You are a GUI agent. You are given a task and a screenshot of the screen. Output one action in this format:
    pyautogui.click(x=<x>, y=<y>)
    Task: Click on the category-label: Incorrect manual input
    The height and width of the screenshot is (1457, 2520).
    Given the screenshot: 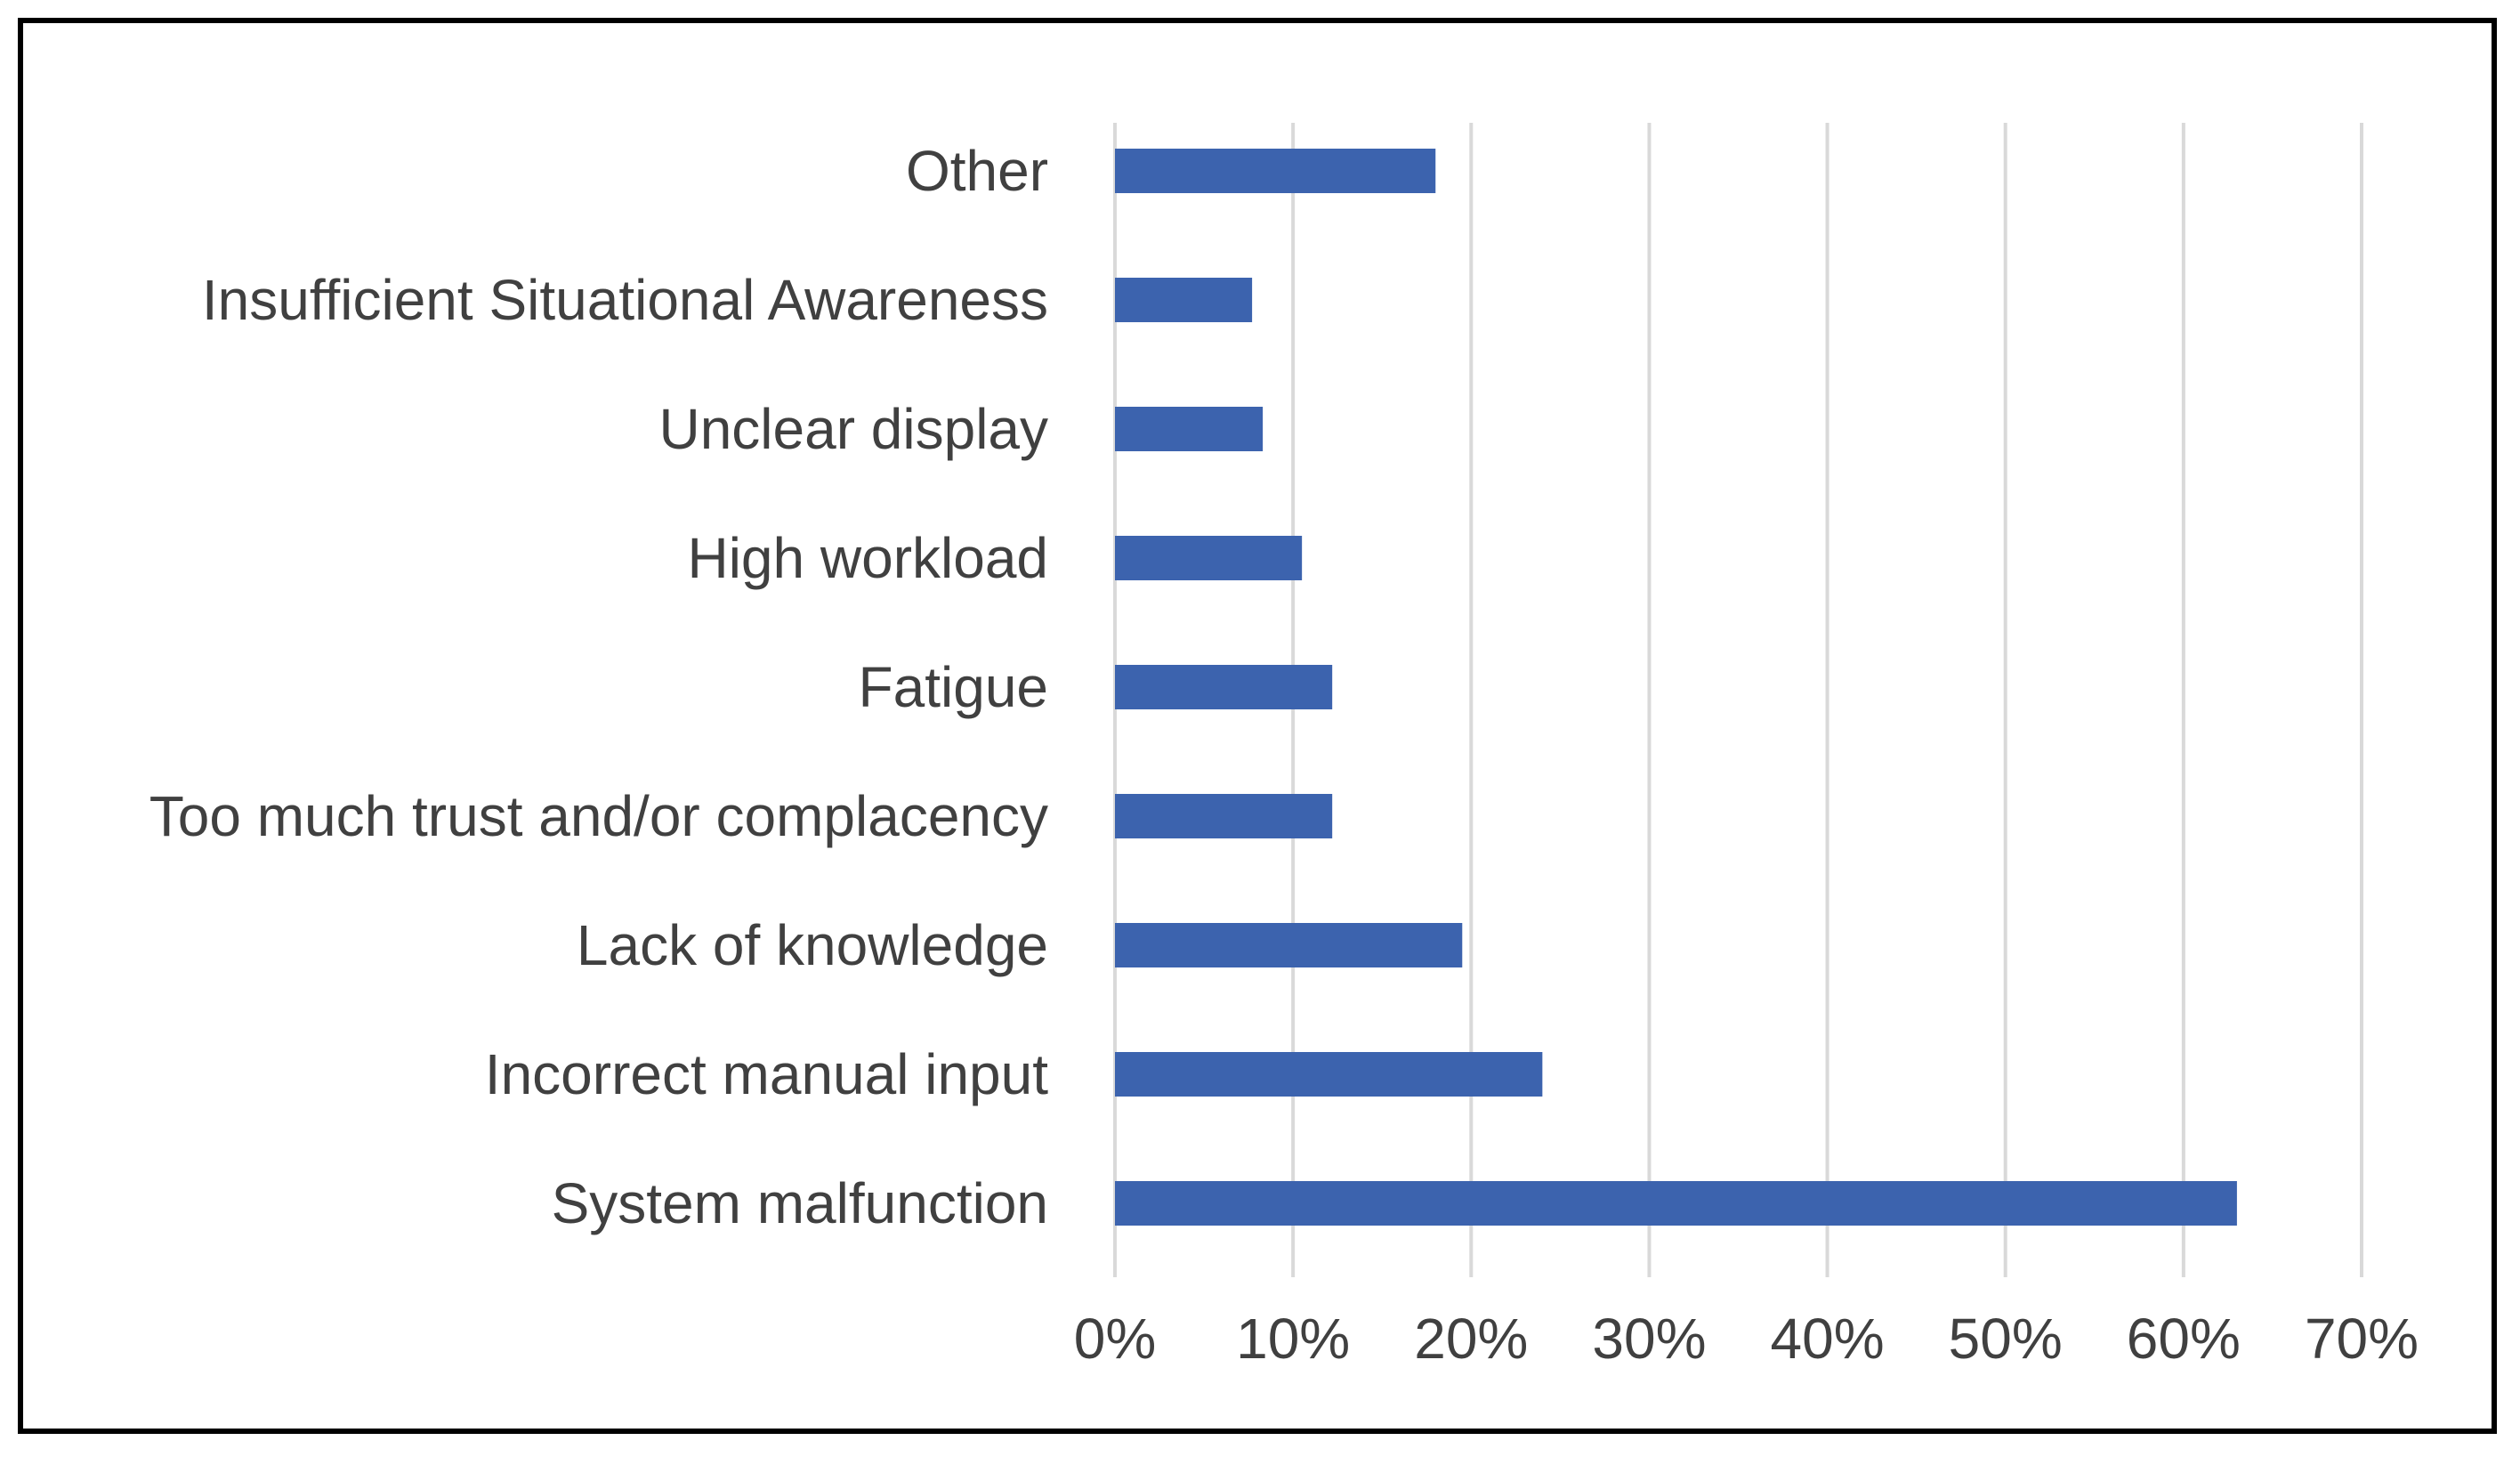 What is the action you would take?
    pyautogui.click(x=766, y=1074)
    